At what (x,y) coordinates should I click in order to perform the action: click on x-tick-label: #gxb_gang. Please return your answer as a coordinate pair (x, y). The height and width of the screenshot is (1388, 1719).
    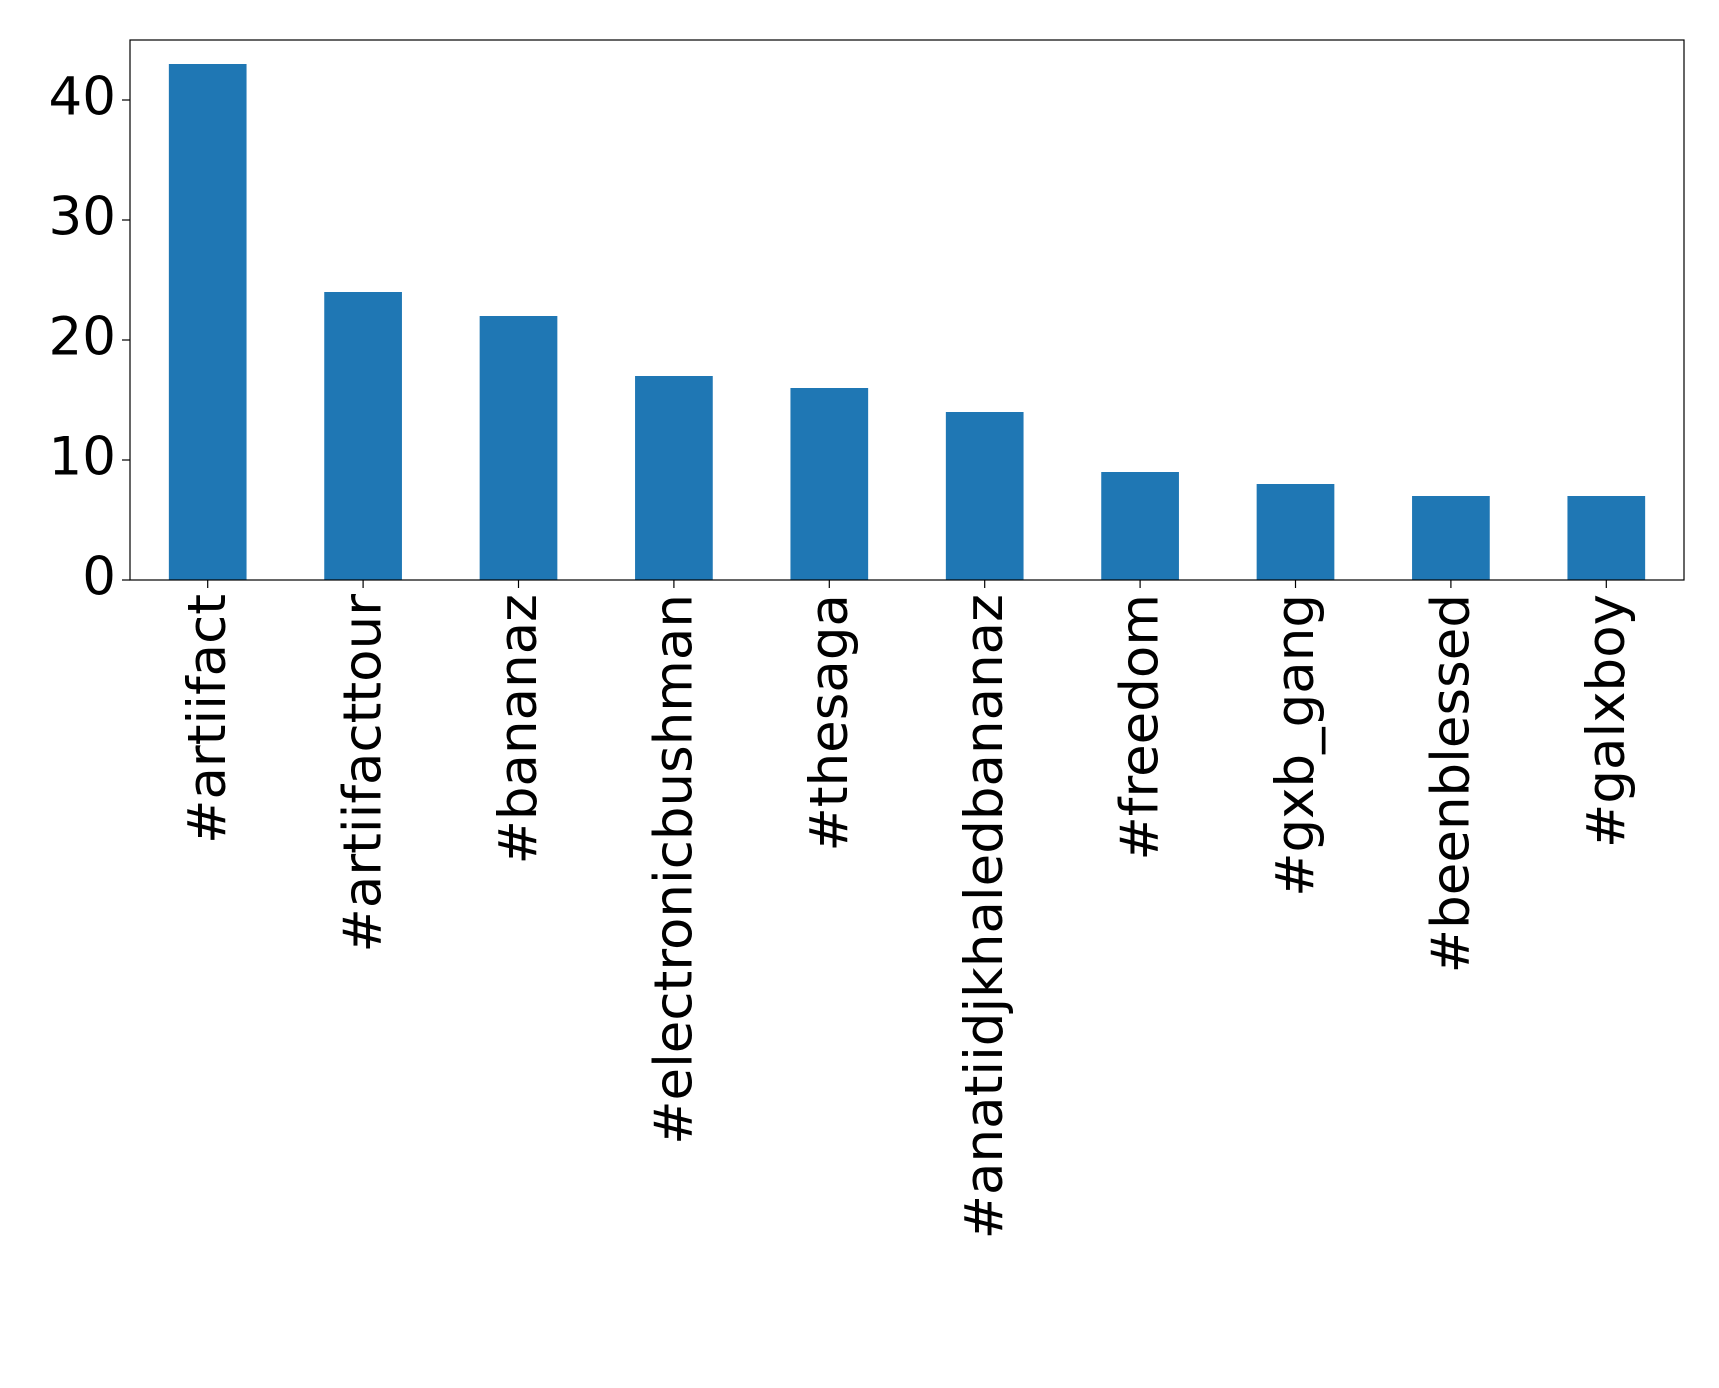
    Looking at the image, I should click on (1295, 745).